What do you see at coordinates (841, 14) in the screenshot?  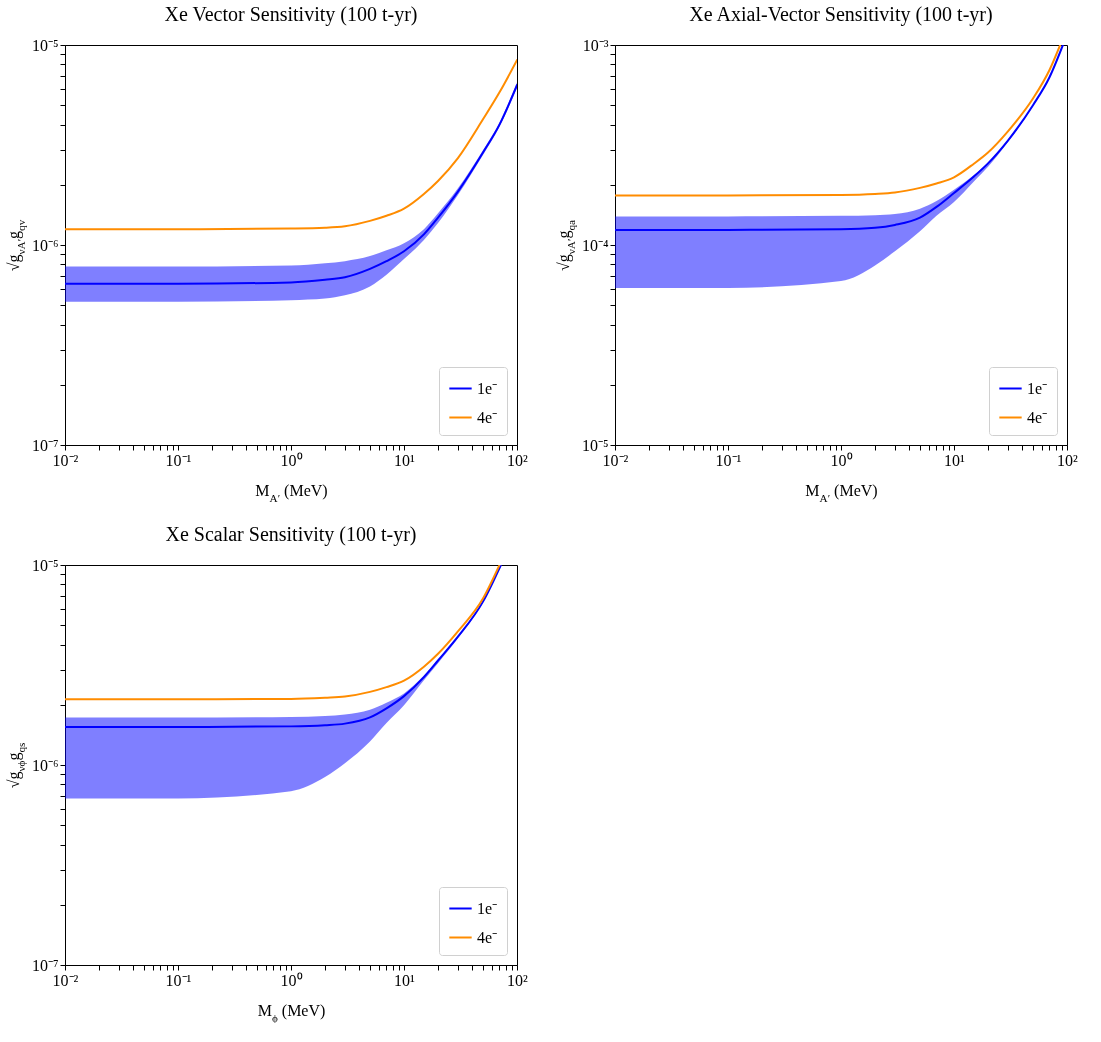 I see `chart-title: Xe Axial-Vector Sensitivity (100 t-yr)` at bounding box center [841, 14].